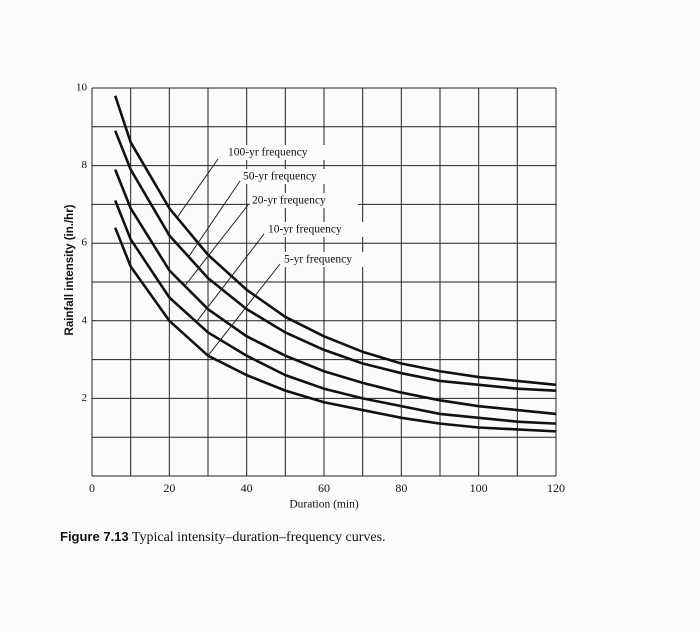 This screenshot has height=632, width=700. Describe the element at coordinates (556, 488) in the screenshot. I see `x-tick-label: 120` at that location.